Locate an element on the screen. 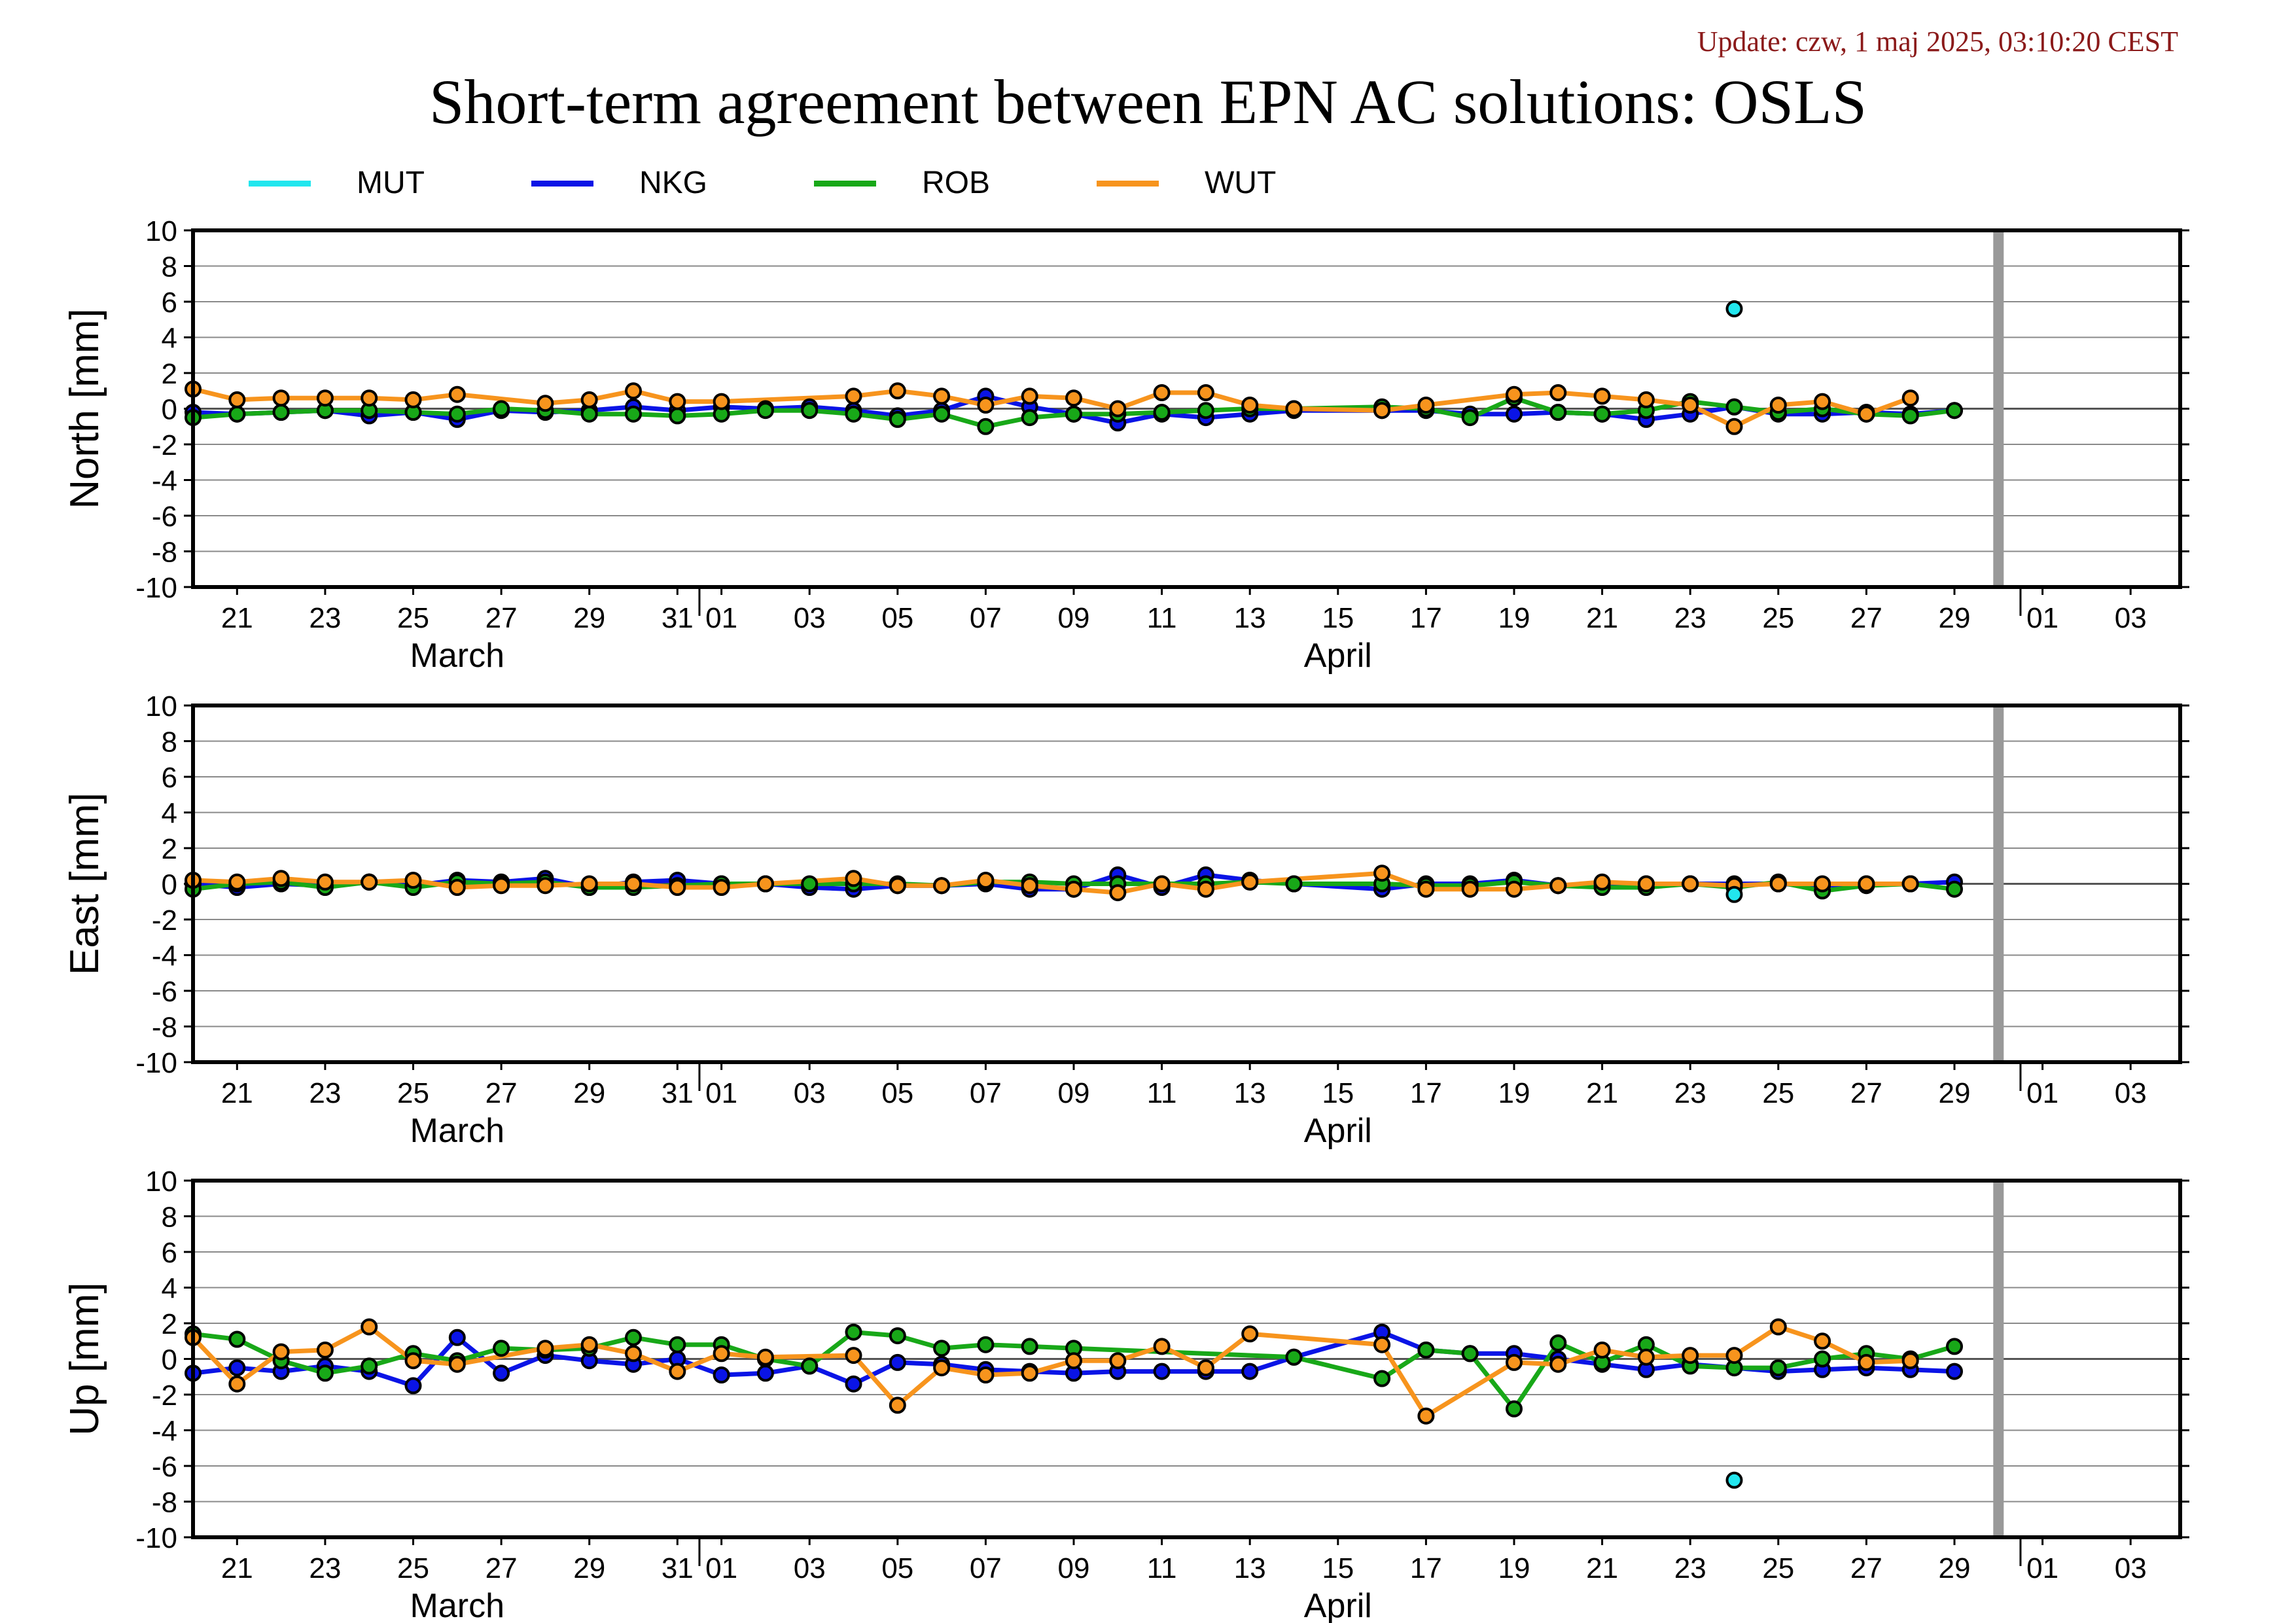 The image size is (2296, 1623). y-tick-label: -6 is located at coordinates (164, 992).